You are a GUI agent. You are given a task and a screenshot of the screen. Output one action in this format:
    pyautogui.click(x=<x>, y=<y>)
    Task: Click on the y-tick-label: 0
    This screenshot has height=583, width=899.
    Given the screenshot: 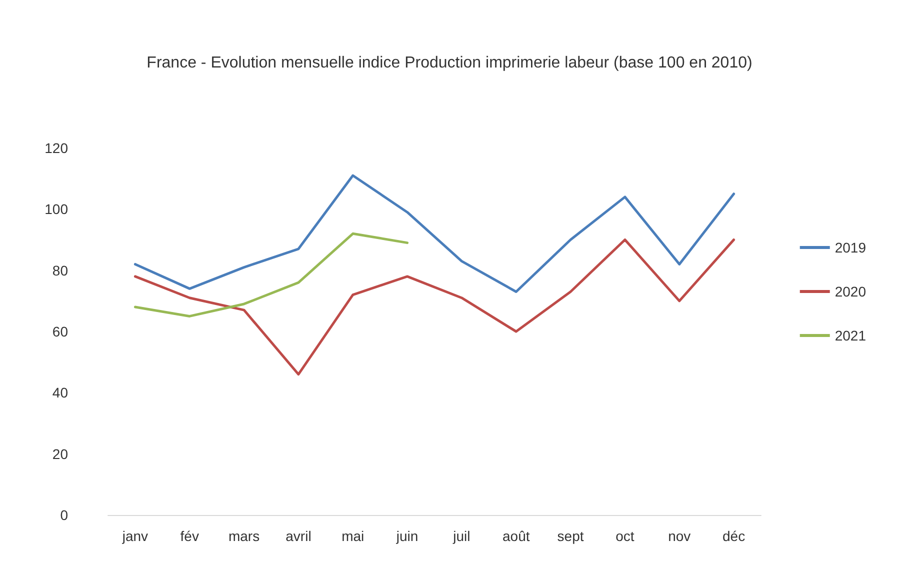 What is the action you would take?
    pyautogui.click(x=64, y=515)
    